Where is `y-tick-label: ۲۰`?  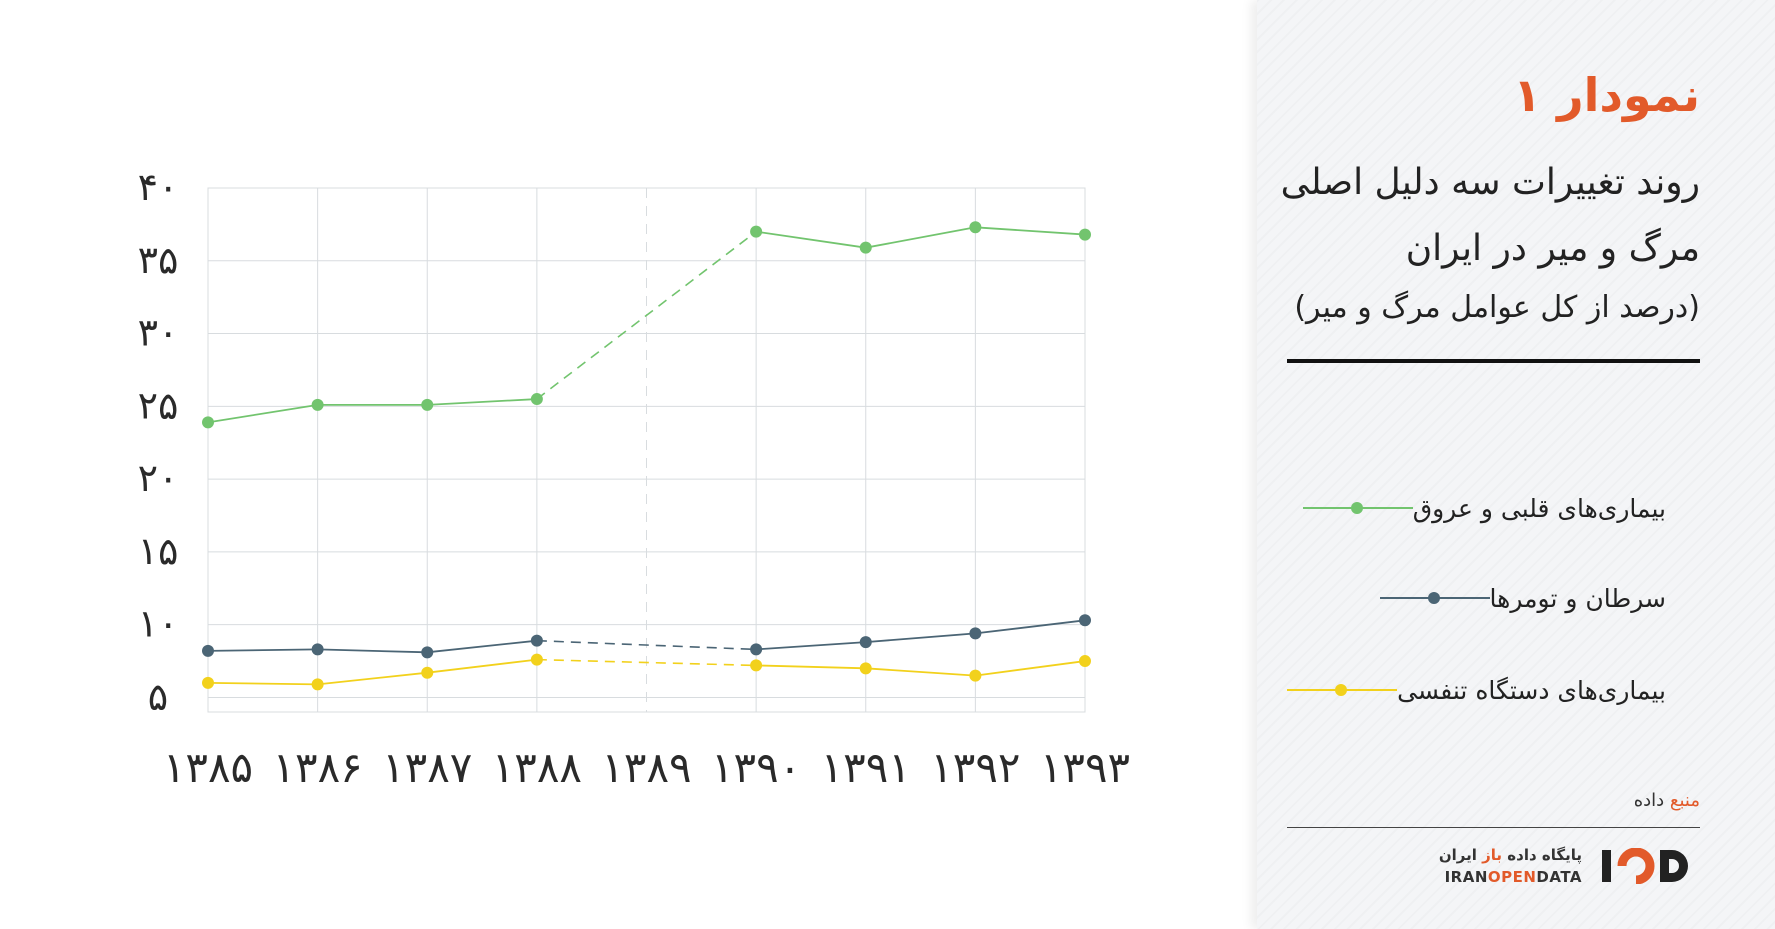
y-tick-label: ۲۰ is located at coordinates (158, 478).